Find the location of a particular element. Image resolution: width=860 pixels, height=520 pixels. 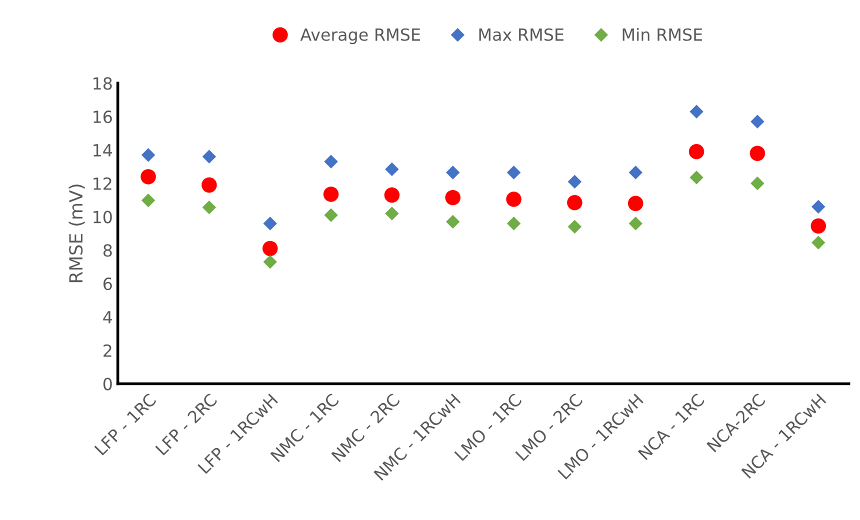

y-tick-label: 8 is located at coordinates (107, 250).